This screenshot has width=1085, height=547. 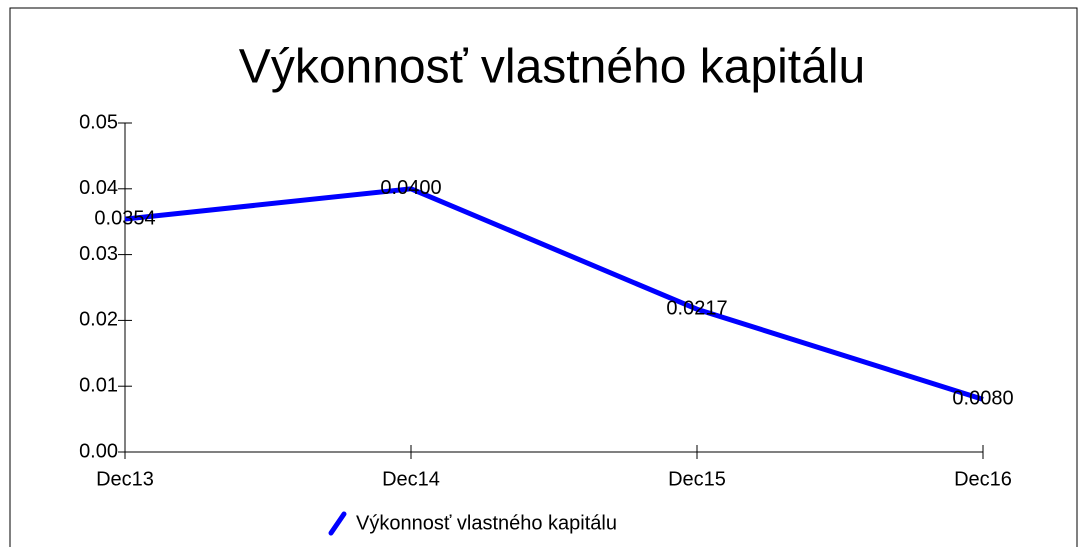 What do you see at coordinates (411, 479) in the screenshot?
I see `x-tick-label: Dec14` at bounding box center [411, 479].